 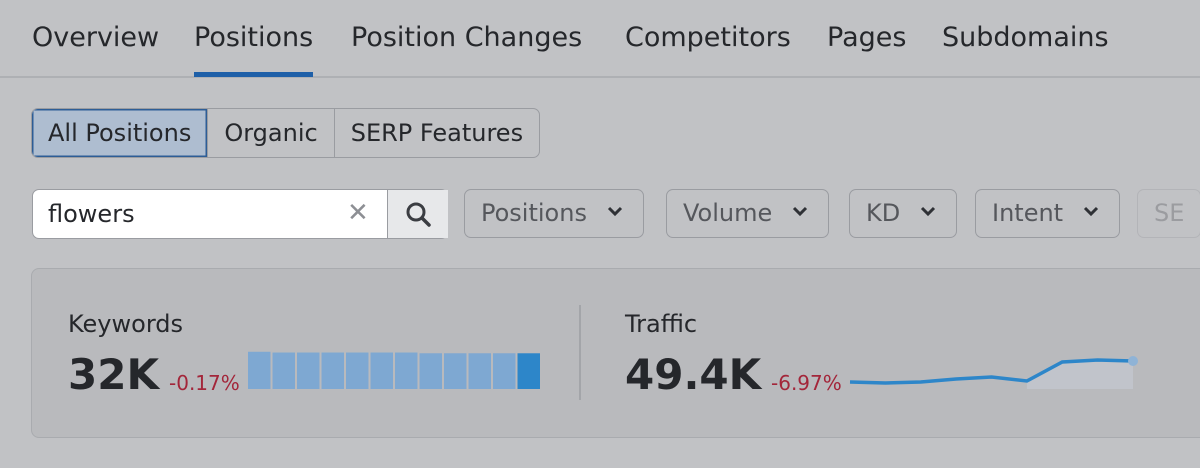 I want to click on traffic-line, so click(x=991, y=371).